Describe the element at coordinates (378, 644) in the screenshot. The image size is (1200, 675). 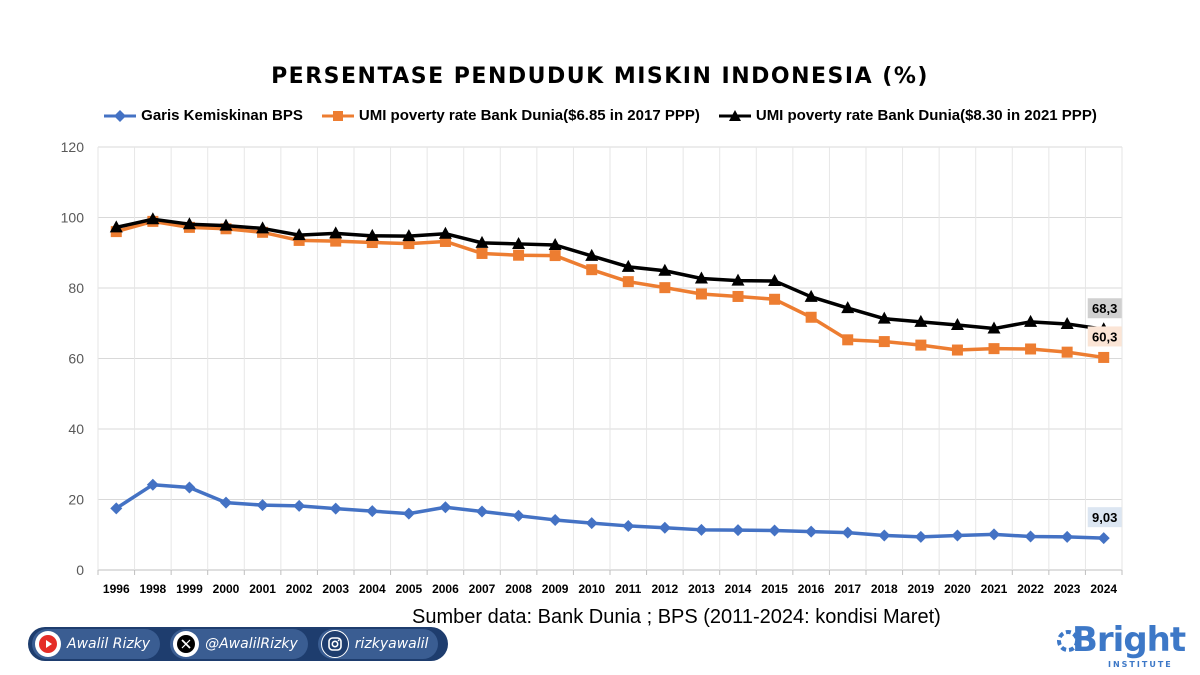
I see `instagram-link: rizkyawalil` at that location.